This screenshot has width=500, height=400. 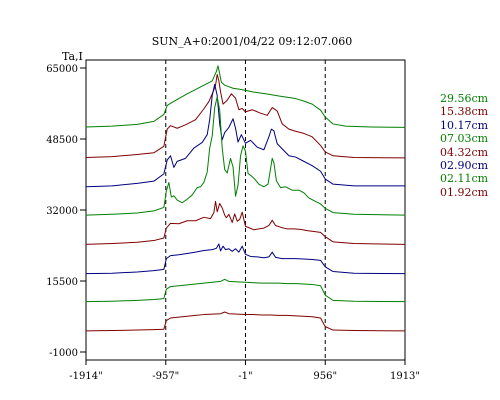 What do you see at coordinates (252, 41) in the screenshot?
I see `chart-title: SUN_A+0:2001/04/22 09:12:07.060` at bounding box center [252, 41].